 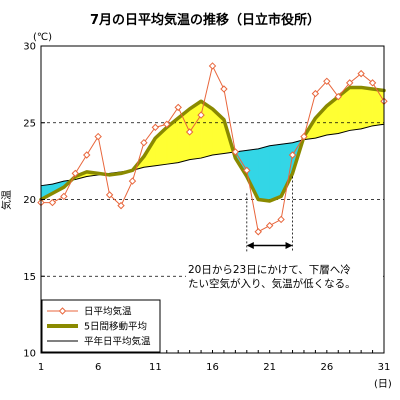 I want to click on legend-label-daily: 日平均気温, so click(x=108, y=312).